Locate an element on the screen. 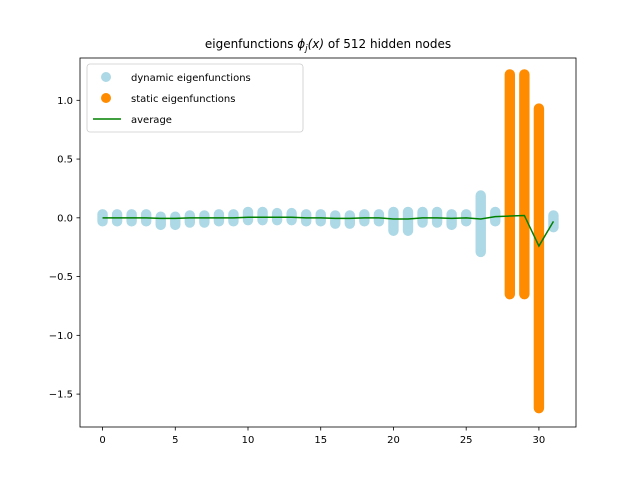  x-tick-label: 20 is located at coordinates (393, 440).